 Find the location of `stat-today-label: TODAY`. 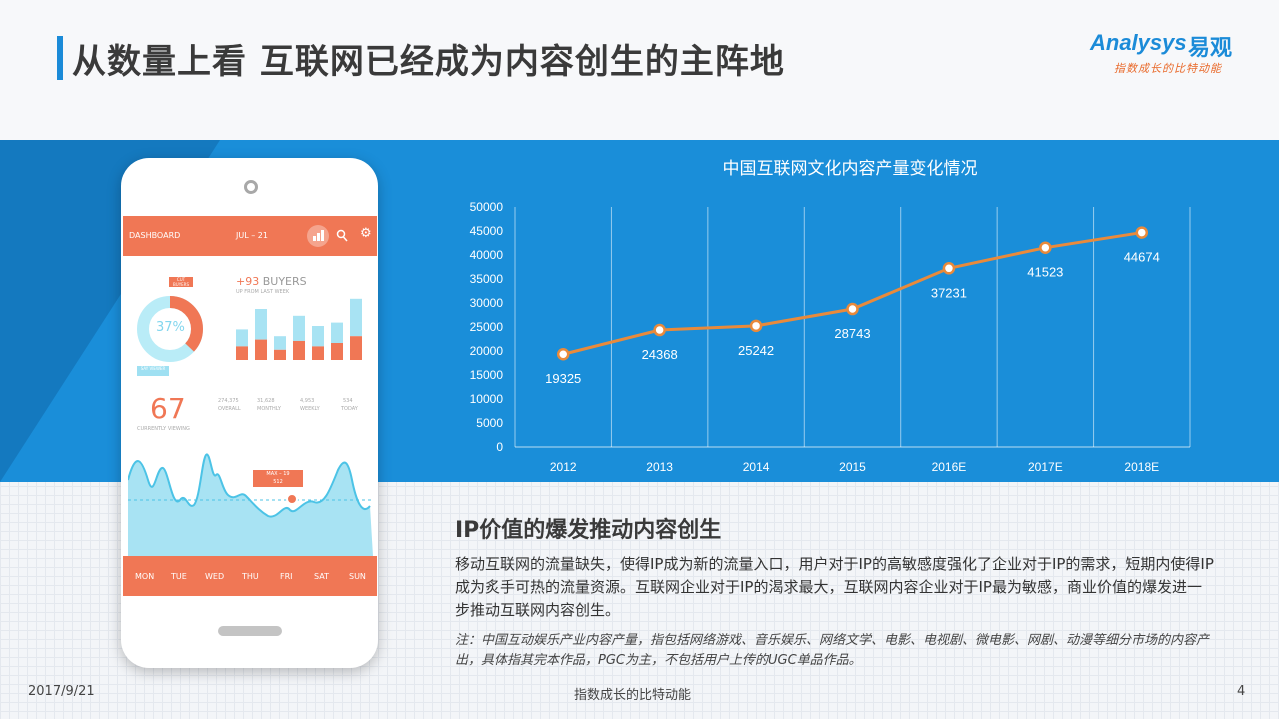

stat-today-label: TODAY is located at coordinates (349, 409).